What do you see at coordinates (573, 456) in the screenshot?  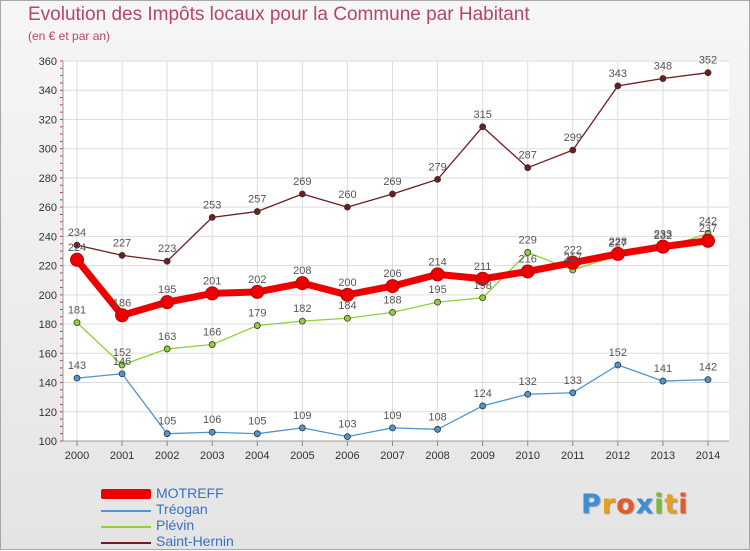 I see `x-tick-label: 2011` at bounding box center [573, 456].